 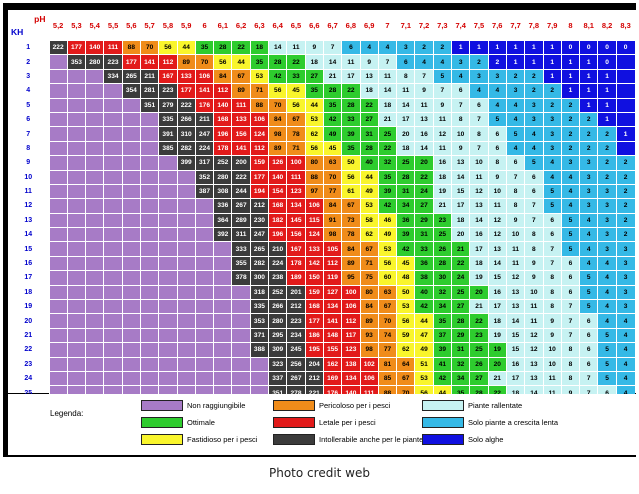 I want to click on co2-value-cell: 4, so click(x=497, y=105).